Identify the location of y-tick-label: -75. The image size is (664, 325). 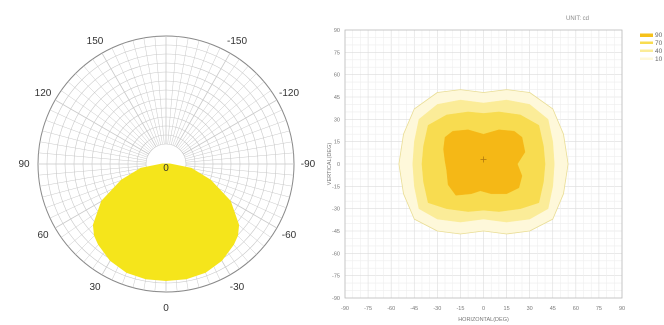
(336, 277).